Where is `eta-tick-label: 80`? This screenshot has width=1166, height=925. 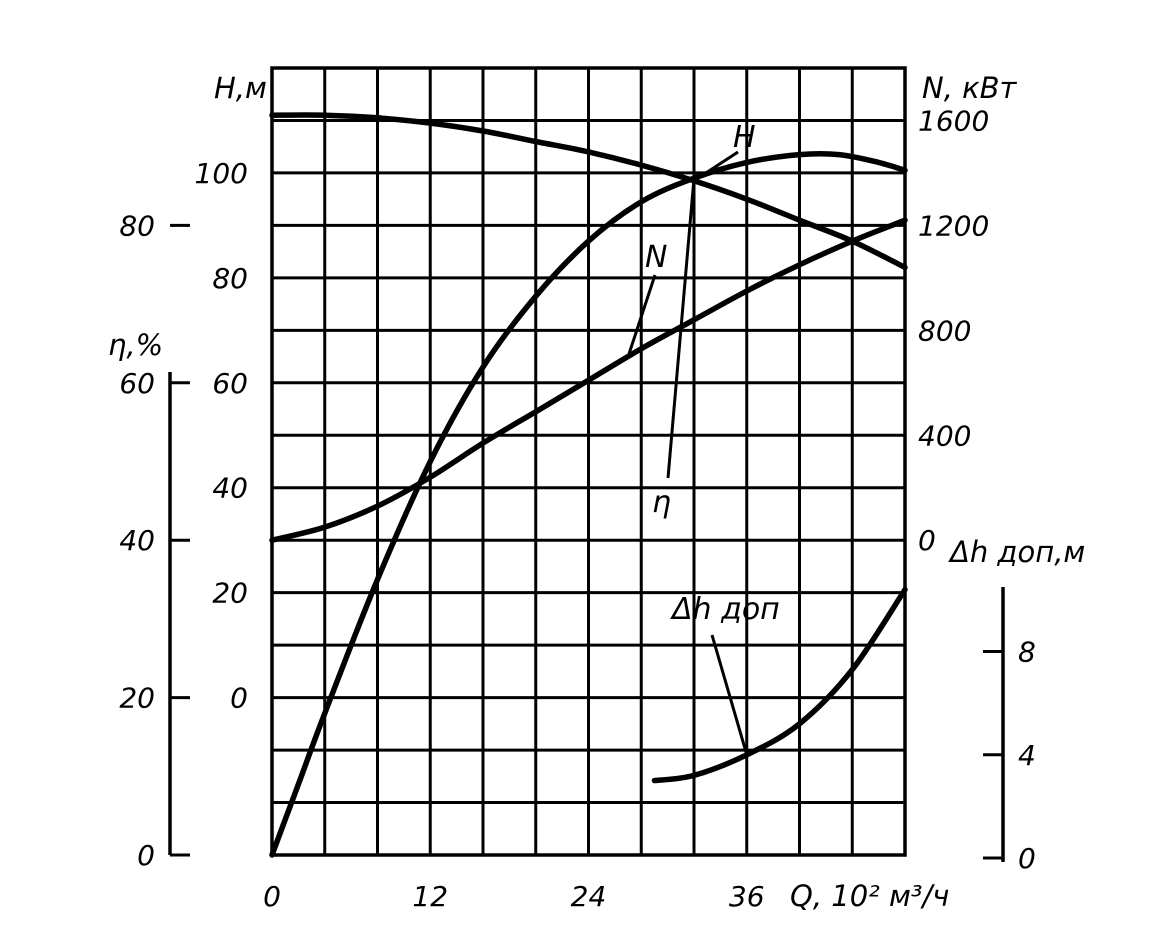
eta-tick-label: 80 is located at coordinates (137, 225).